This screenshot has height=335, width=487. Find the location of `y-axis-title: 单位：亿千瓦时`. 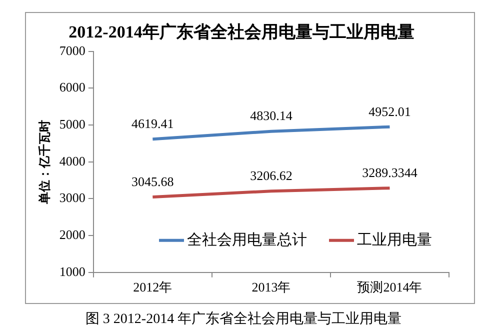

y-axis-title: 单位：亿千瓦时 is located at coordinates (44, 162).